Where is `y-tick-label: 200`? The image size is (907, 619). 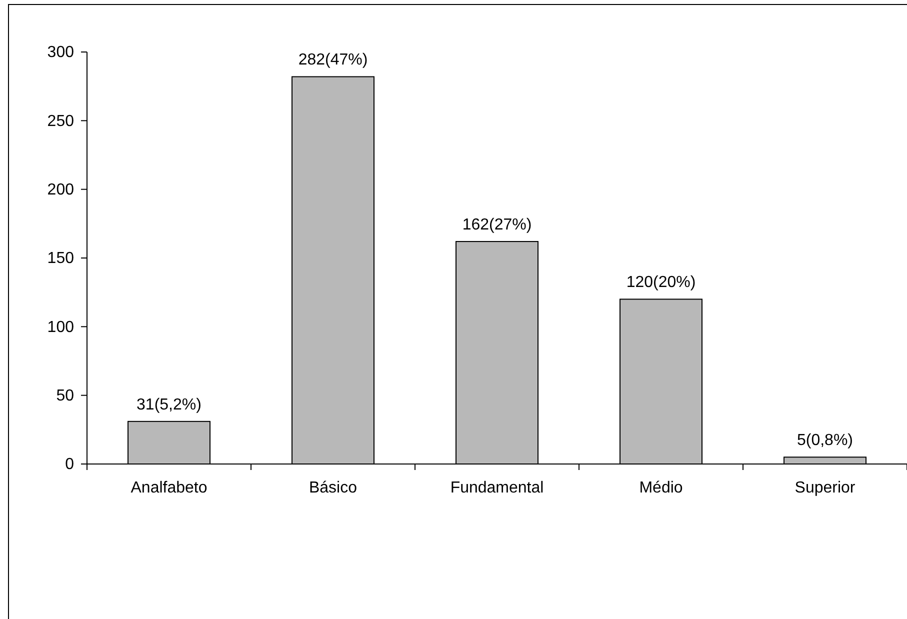
y-tick-label: 200 is located at coordinates (60, 189).